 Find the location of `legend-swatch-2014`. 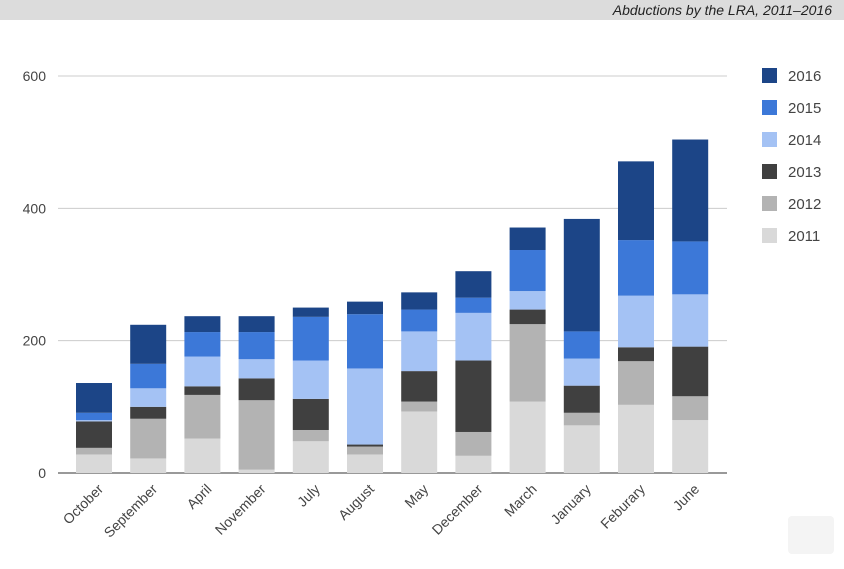

legend-swatch-2014 is located at coordinates (769, 139).